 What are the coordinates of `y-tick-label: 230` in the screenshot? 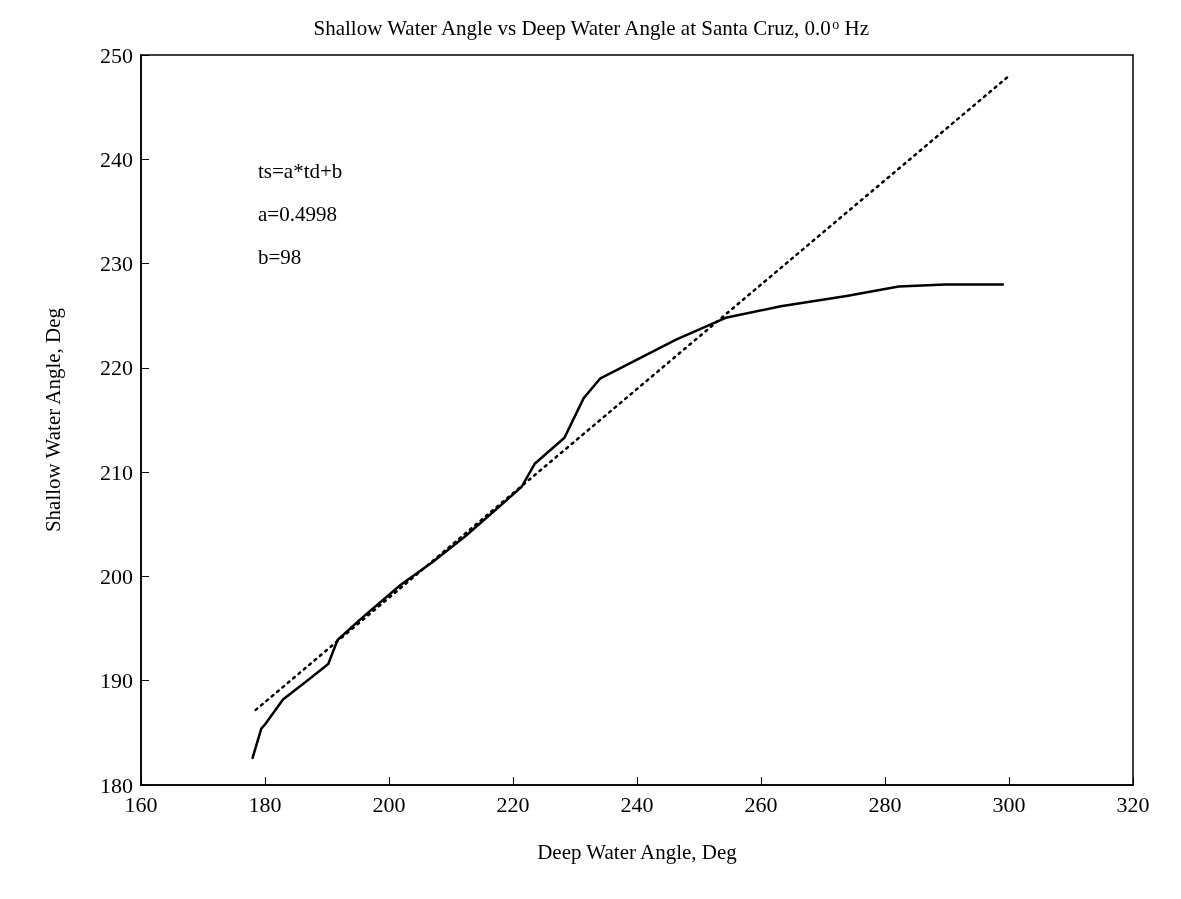 It's located at (116, 264).